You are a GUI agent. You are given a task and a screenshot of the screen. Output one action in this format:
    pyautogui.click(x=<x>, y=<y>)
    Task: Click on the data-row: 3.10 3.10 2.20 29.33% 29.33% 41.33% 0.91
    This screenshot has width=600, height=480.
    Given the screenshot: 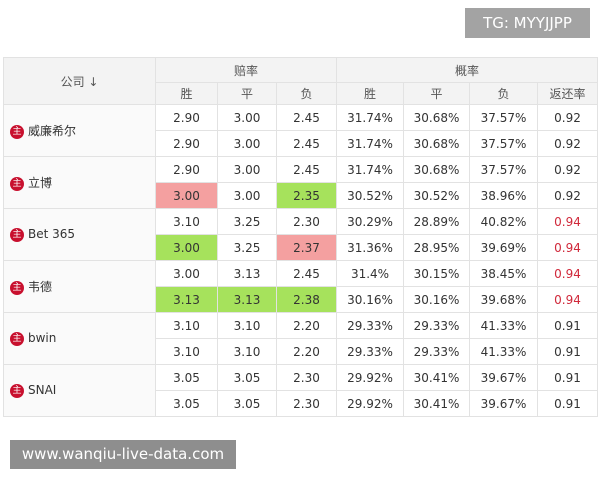 What is the action you would take?
    pyautogui.click(x=301, y=351)
    